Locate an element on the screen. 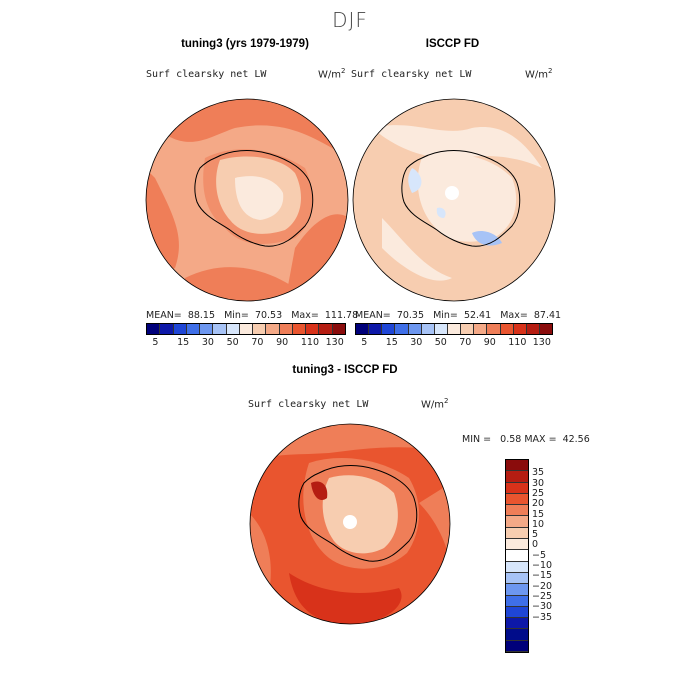 This screenshot has width=700, height=700. colorbar-tick-label: −20 is located at coordinates (542, 586).